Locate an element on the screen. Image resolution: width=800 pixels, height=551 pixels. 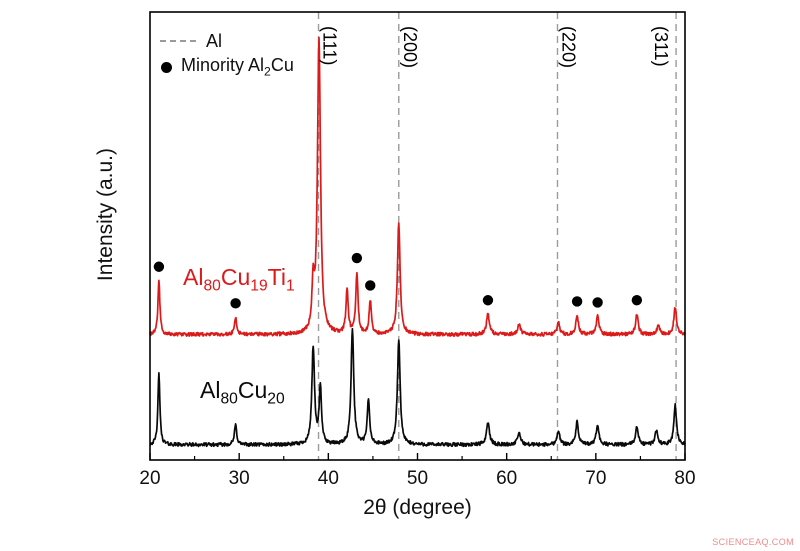
x-axis-label: 2θ (degree) is located at coordinates (417, 507).